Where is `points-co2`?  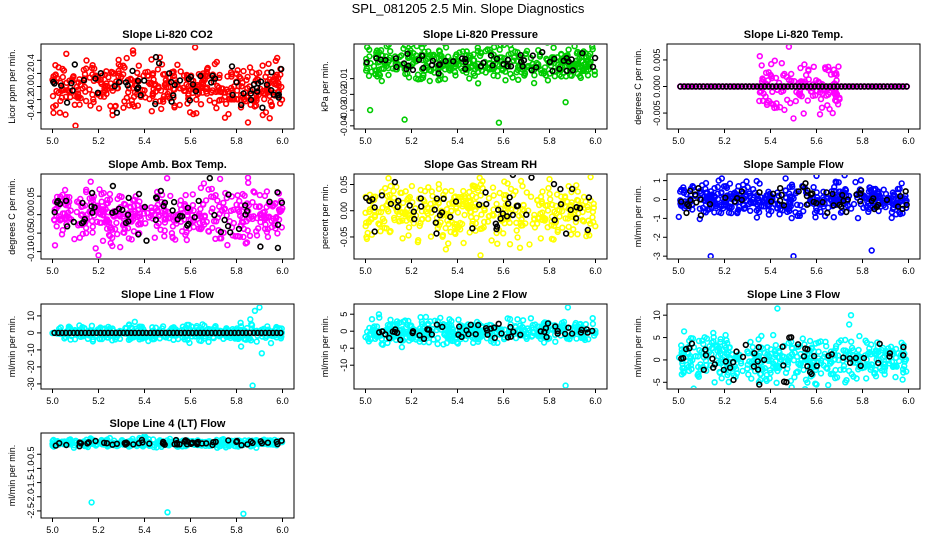
points-co2 is located at coordinates (167, 86).